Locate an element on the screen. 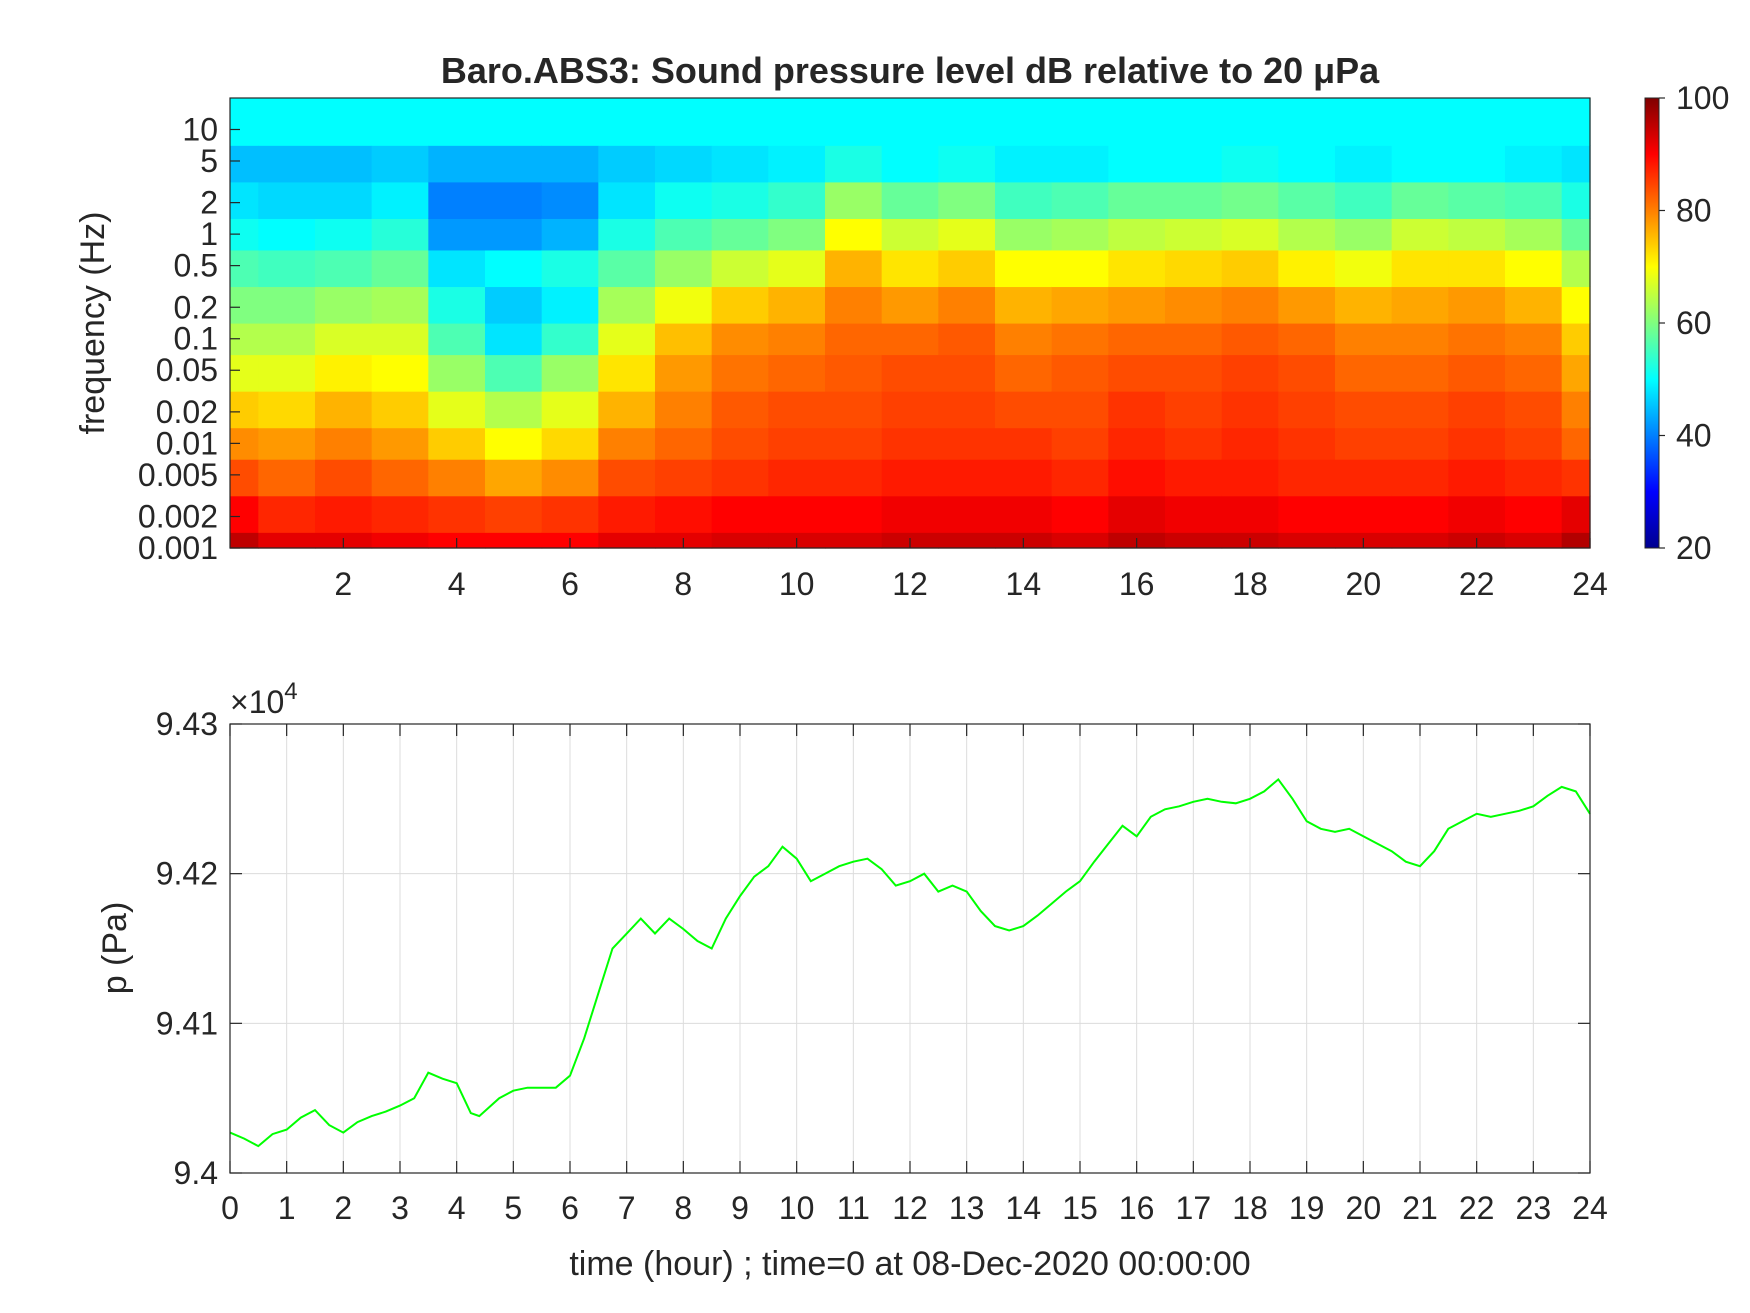 Image resolution: width=1750 pixels, height=1313 pixels. spectrogram-y-tick-label: 0.05 is located at coordinates (187, 370).